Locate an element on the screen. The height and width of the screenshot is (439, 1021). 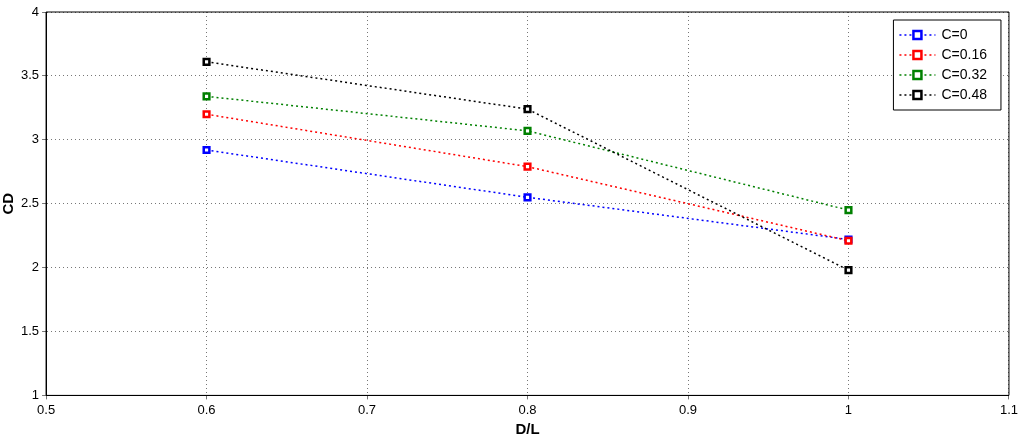
x-tick-label: 0.9 is located at coordinates (688, 409).